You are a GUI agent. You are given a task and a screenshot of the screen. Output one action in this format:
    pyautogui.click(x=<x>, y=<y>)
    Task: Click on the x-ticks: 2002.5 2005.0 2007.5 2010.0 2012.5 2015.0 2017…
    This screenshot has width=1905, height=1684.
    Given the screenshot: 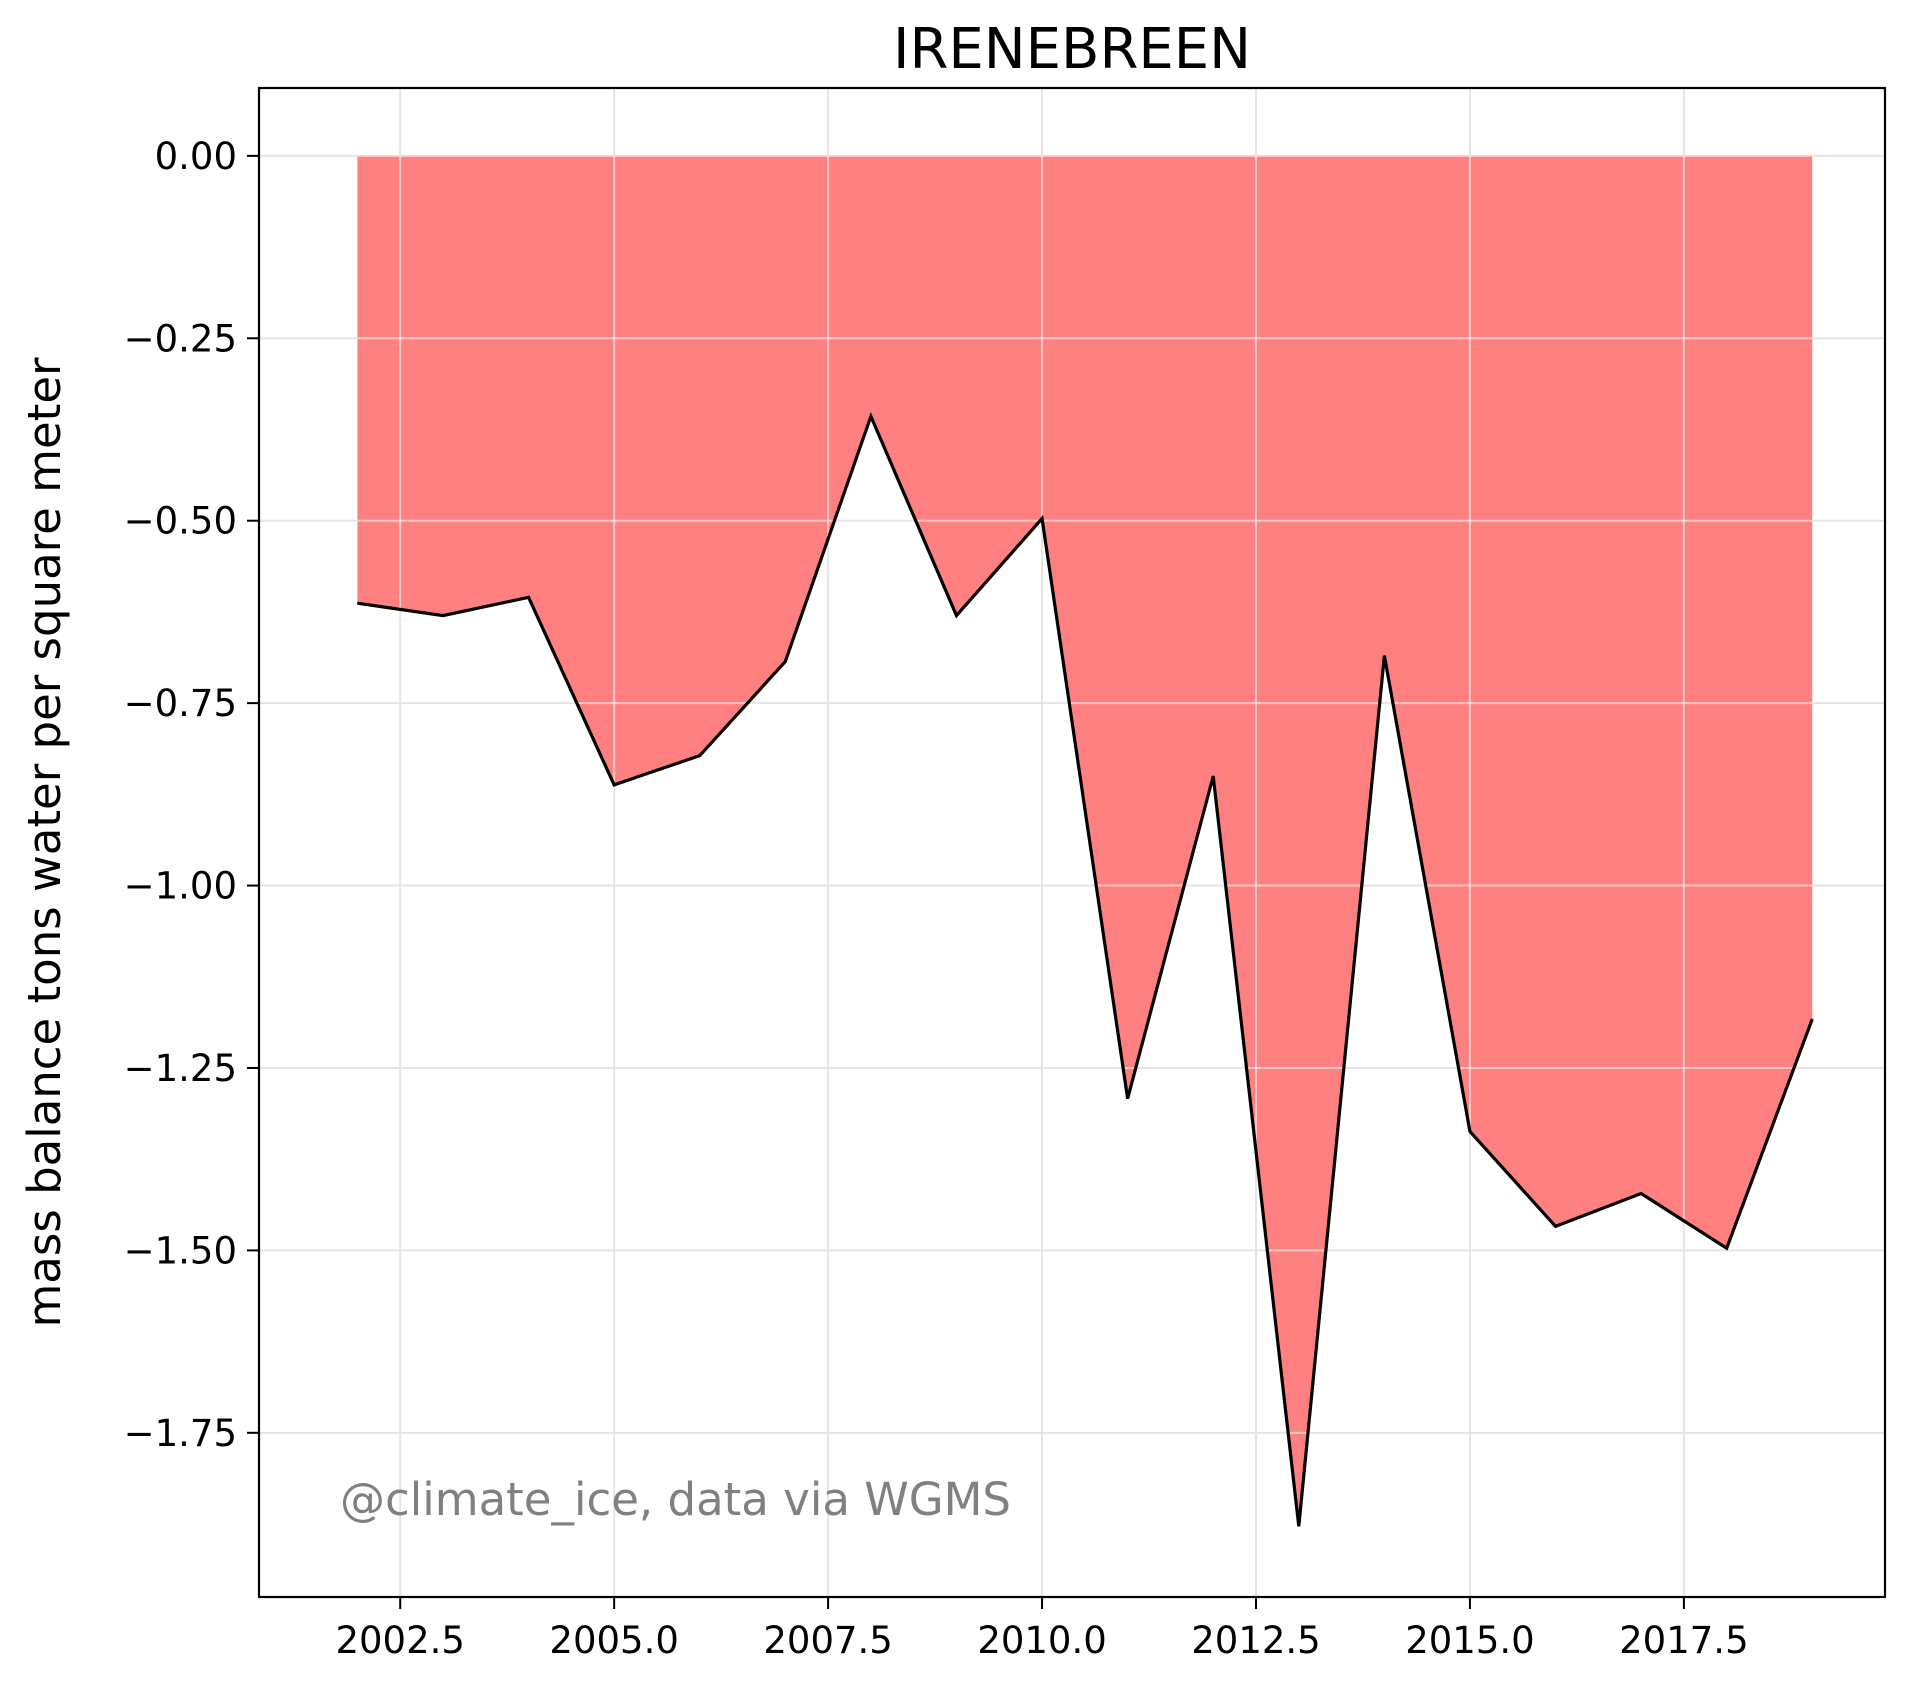 What is the action you would take?
    pyautogui.click(x=1042, y=1629)
    